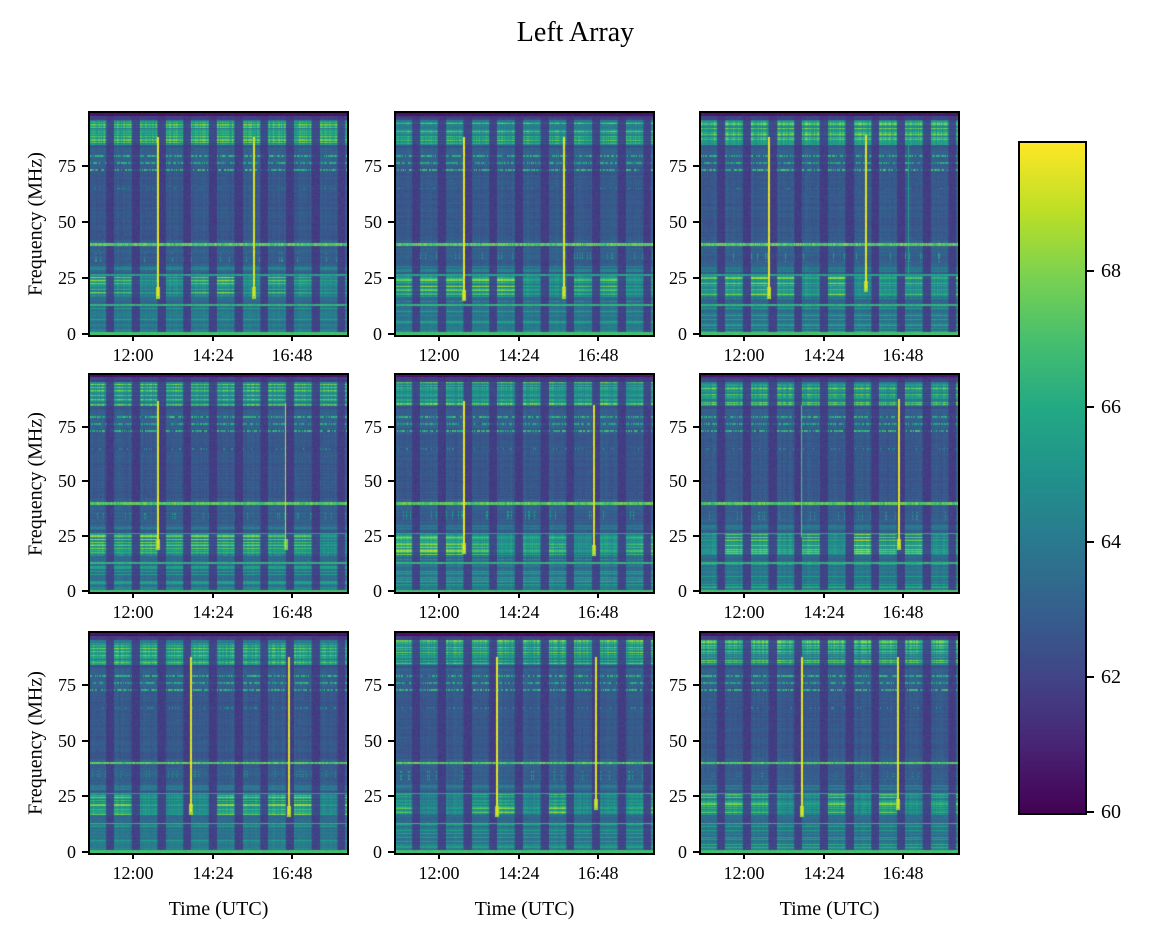  I want to click on colorbar-tick-label: 66, so click(1111, 407).